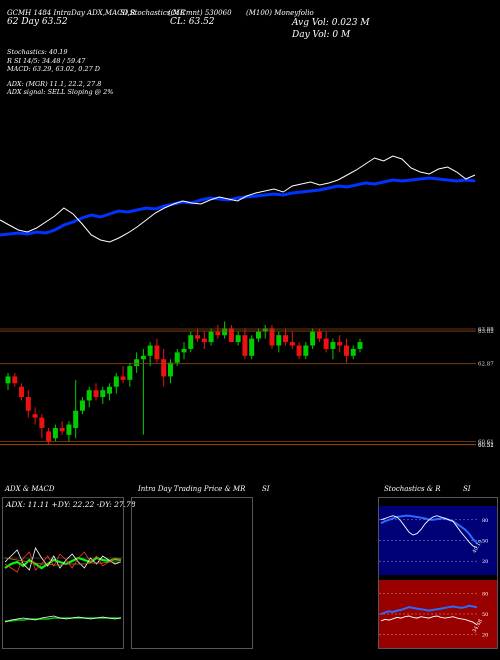  What do you see at coordinates (467, 489) in the screenshot?
I see `stoch-panel-title-si: SI` at bounding box center [467, 489].